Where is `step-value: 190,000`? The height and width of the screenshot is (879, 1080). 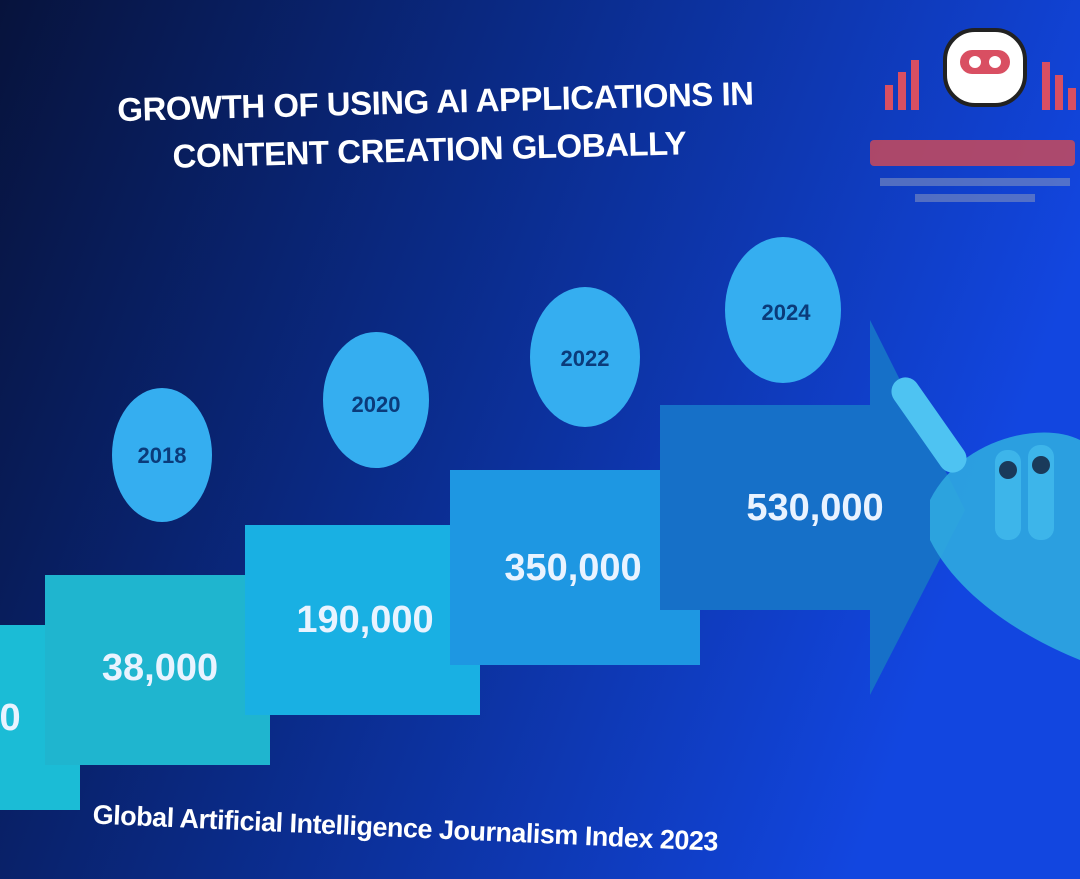 step-value: 190,000 is located at coordinates (364, 620).